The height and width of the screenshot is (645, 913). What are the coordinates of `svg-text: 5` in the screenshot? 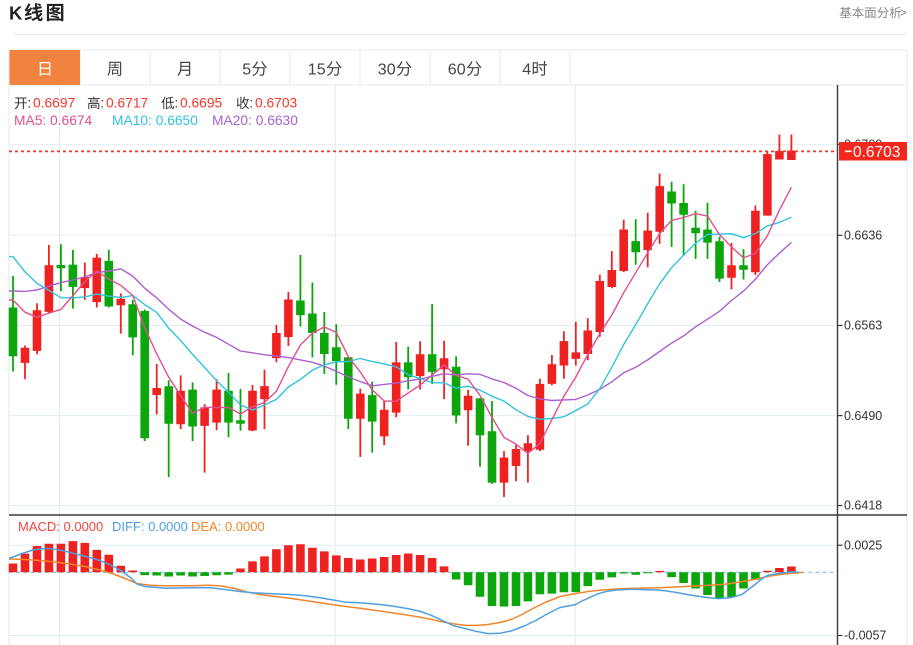 It's located at (246, 70).